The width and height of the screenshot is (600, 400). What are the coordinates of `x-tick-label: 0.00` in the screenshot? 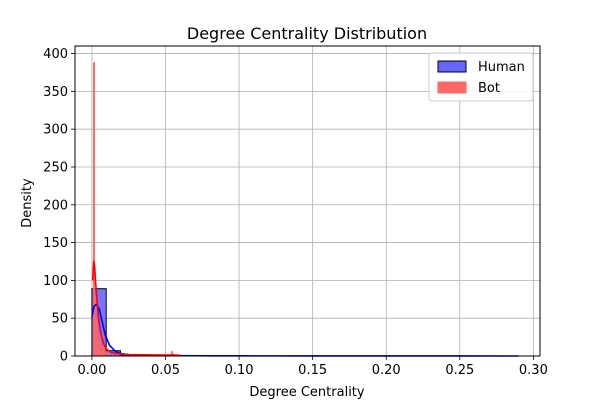 It's located at (91, 370).